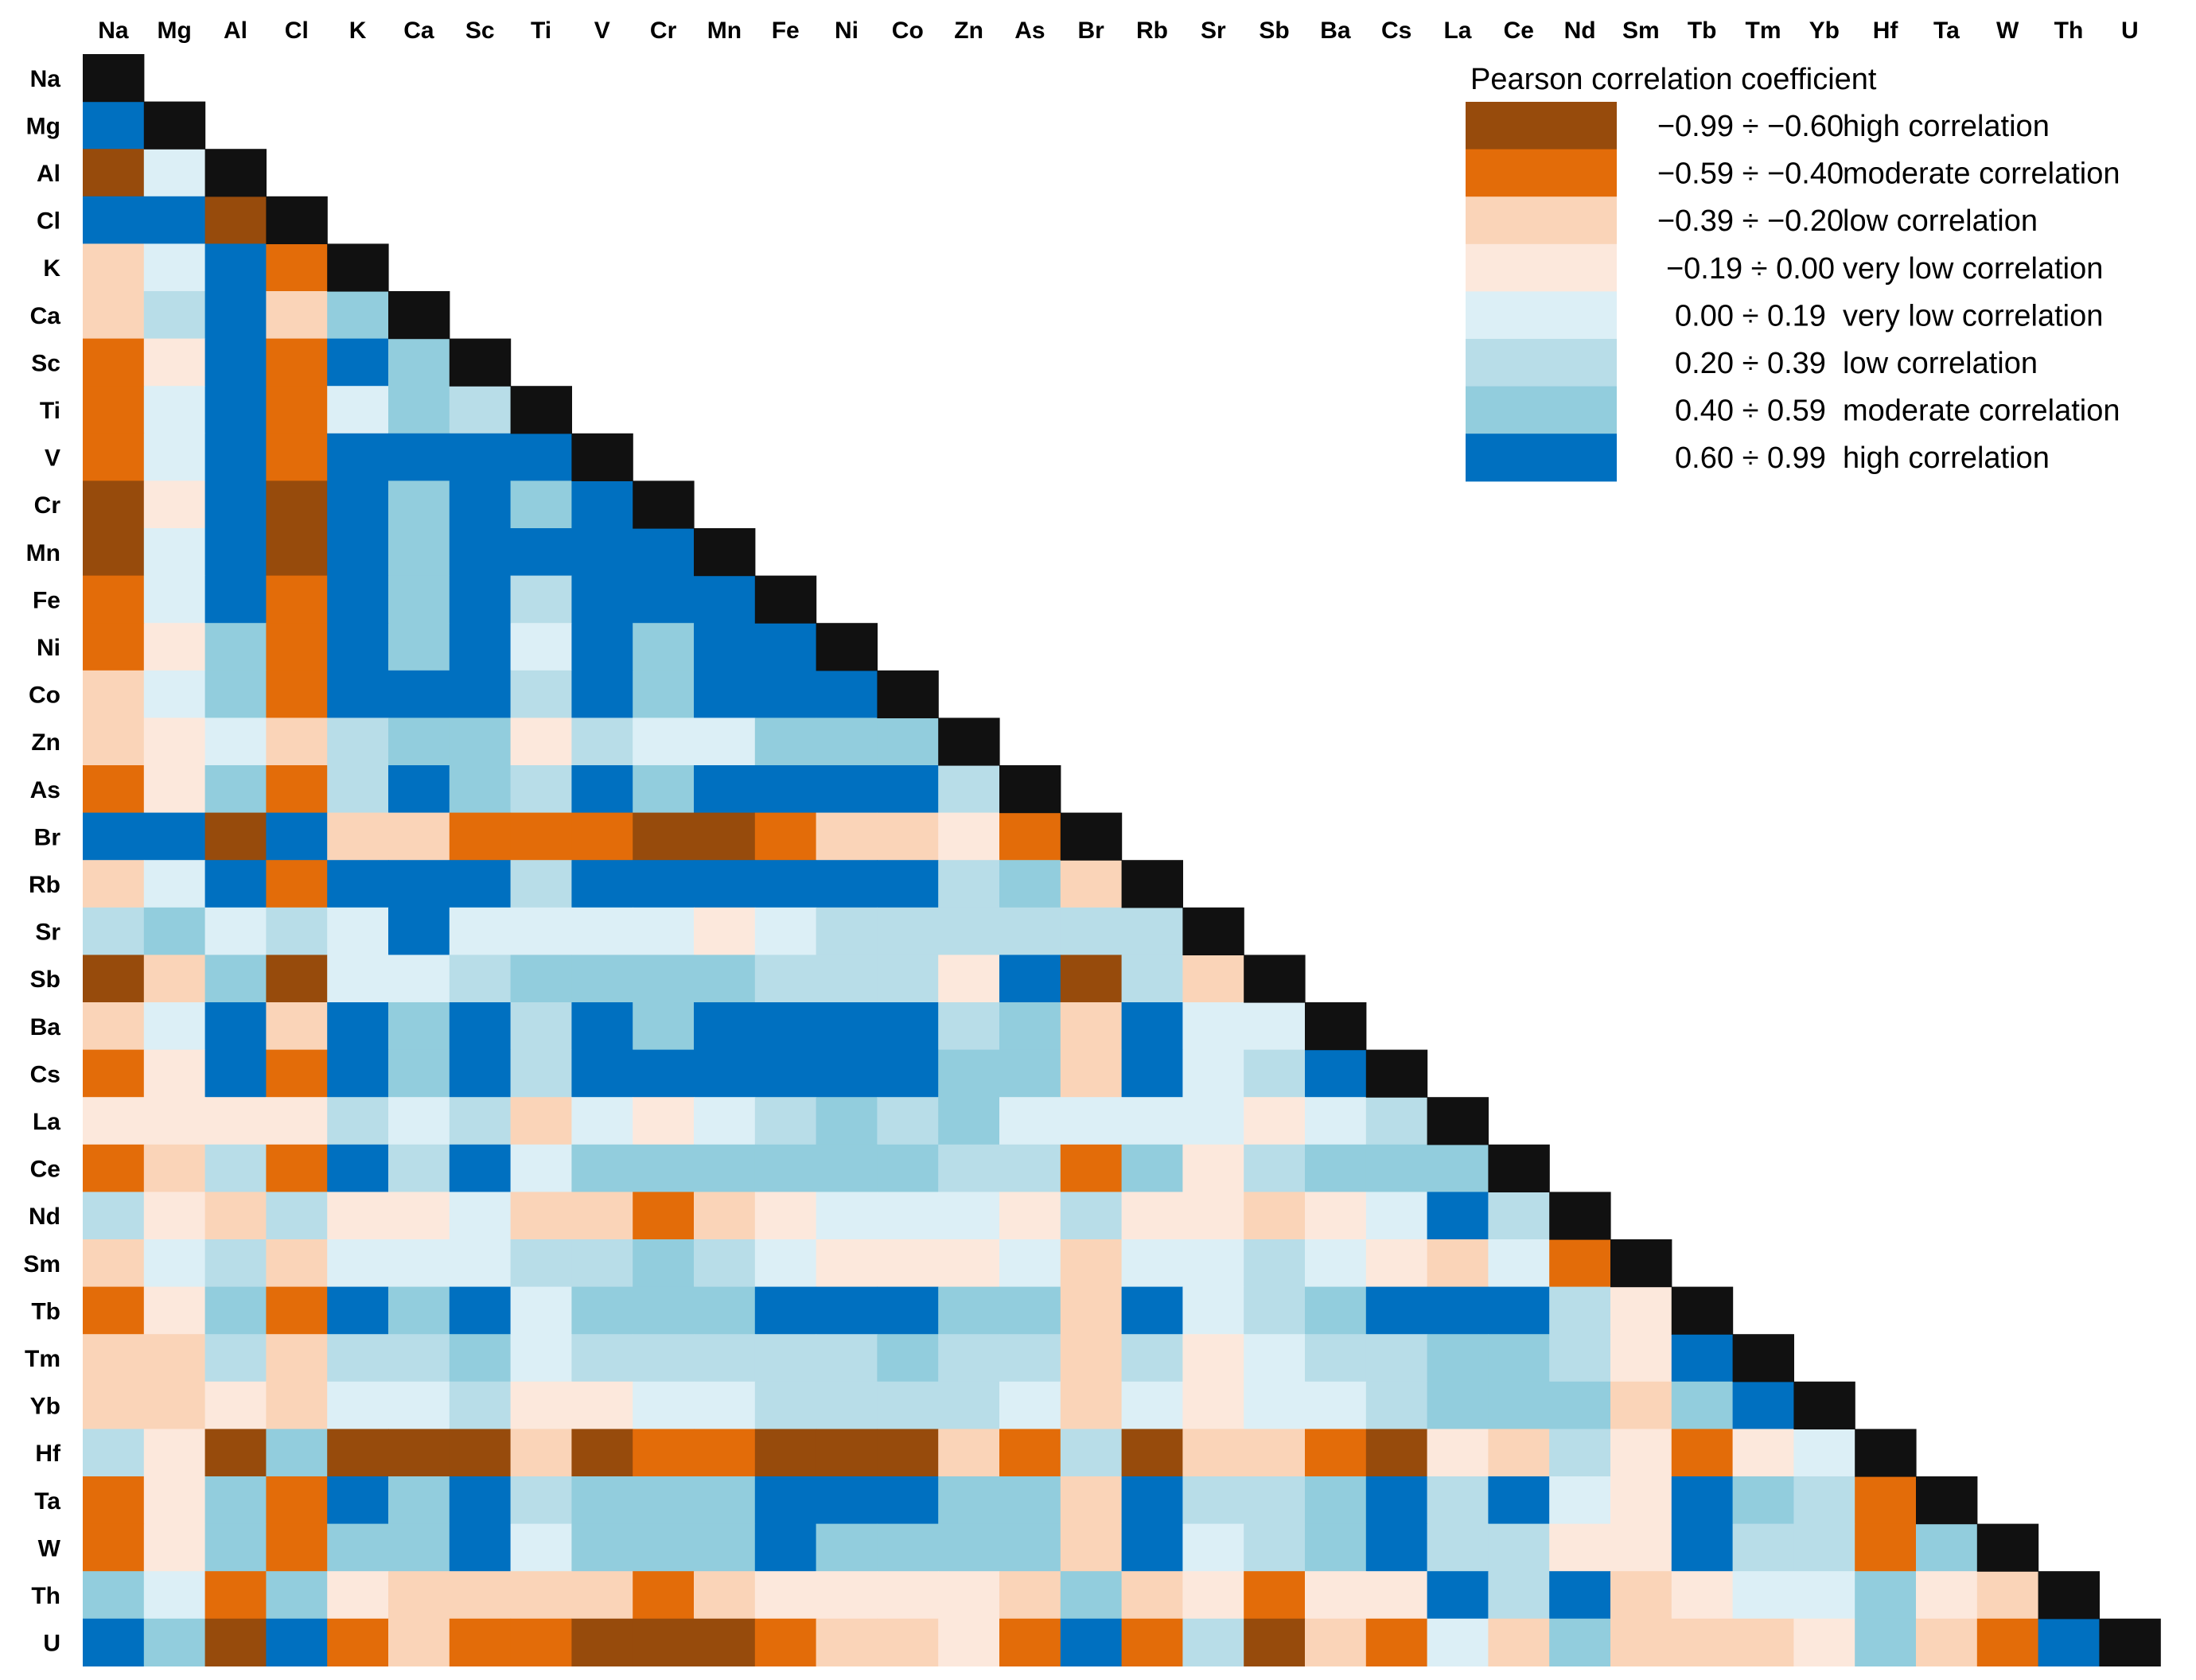  Describe the element at coordinates (235, 979) in the screenshot. I see `cell-Sb-Al` at that location.